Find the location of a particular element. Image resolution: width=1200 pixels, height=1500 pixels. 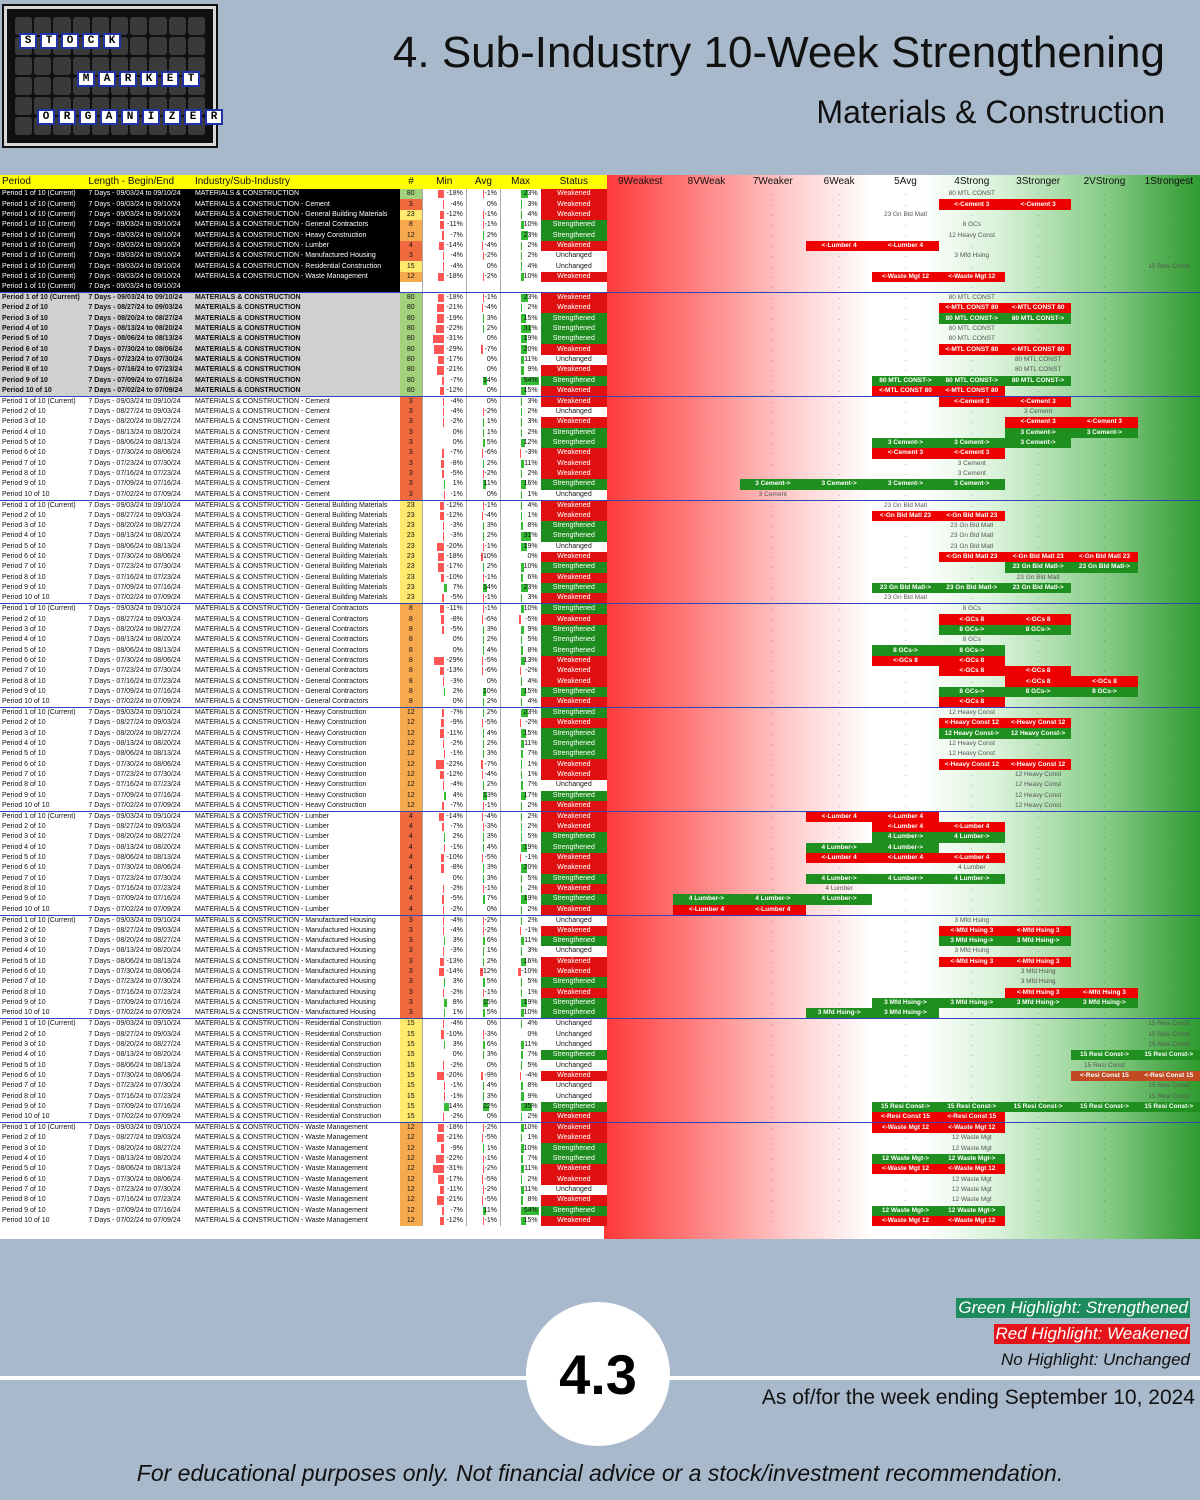

value-label: 3% is located at coordinates (532, 401).